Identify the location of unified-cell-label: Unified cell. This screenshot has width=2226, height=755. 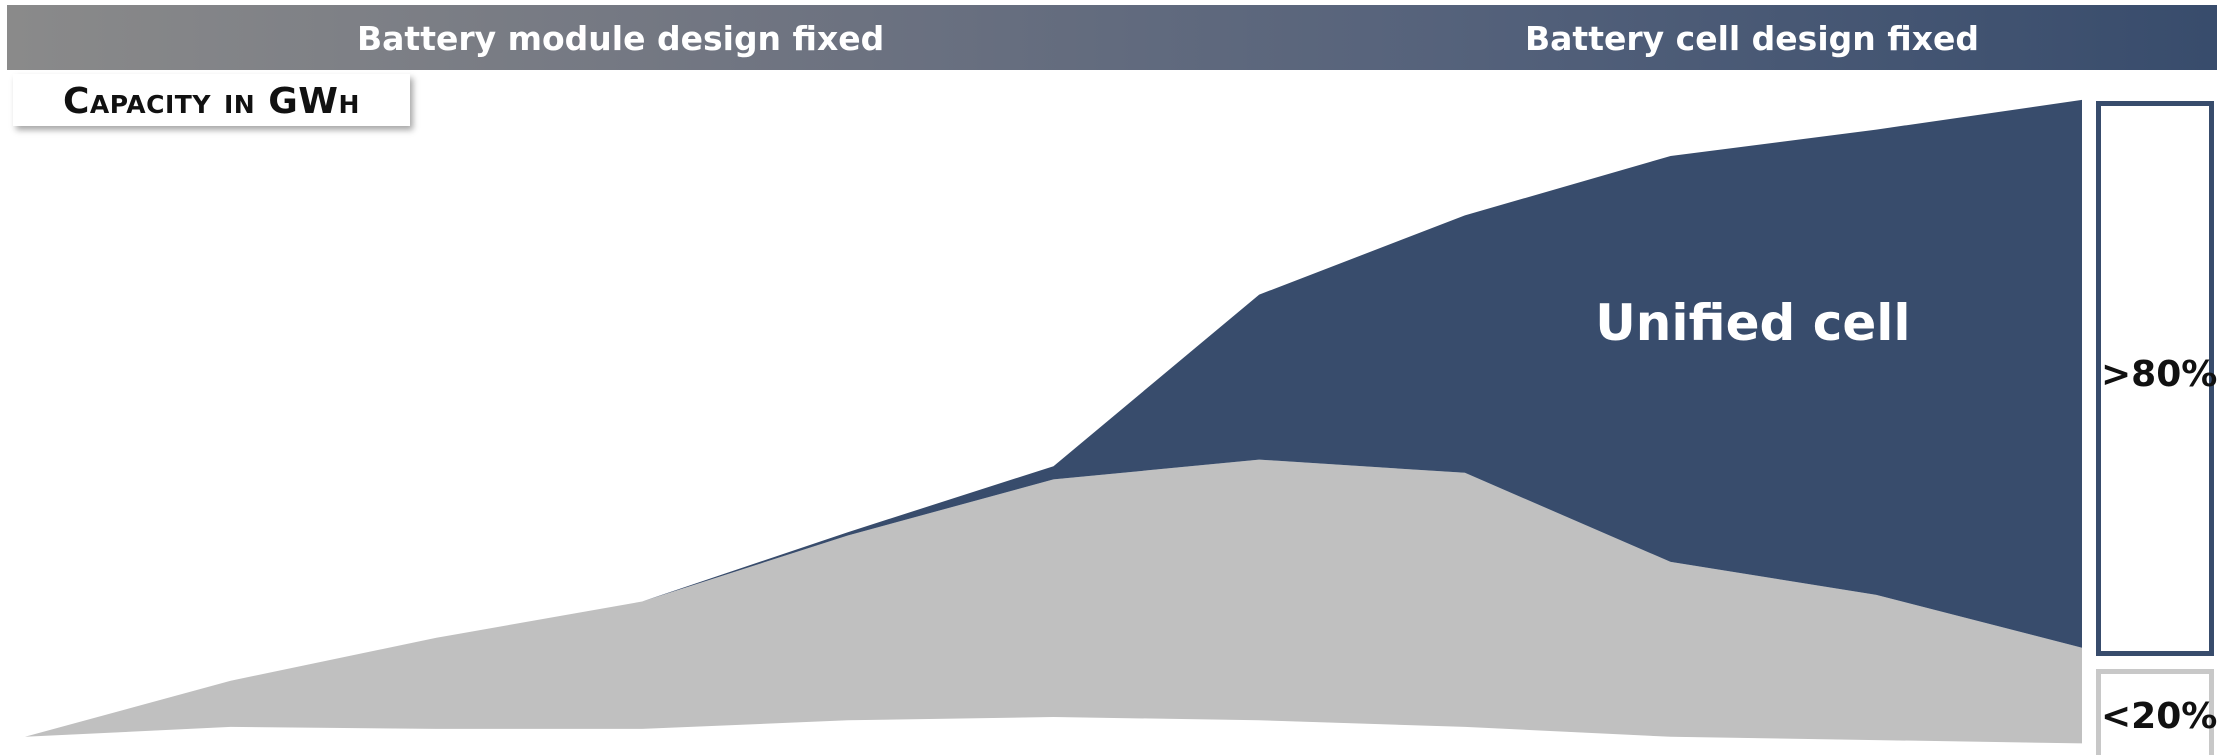
(1752, 323).